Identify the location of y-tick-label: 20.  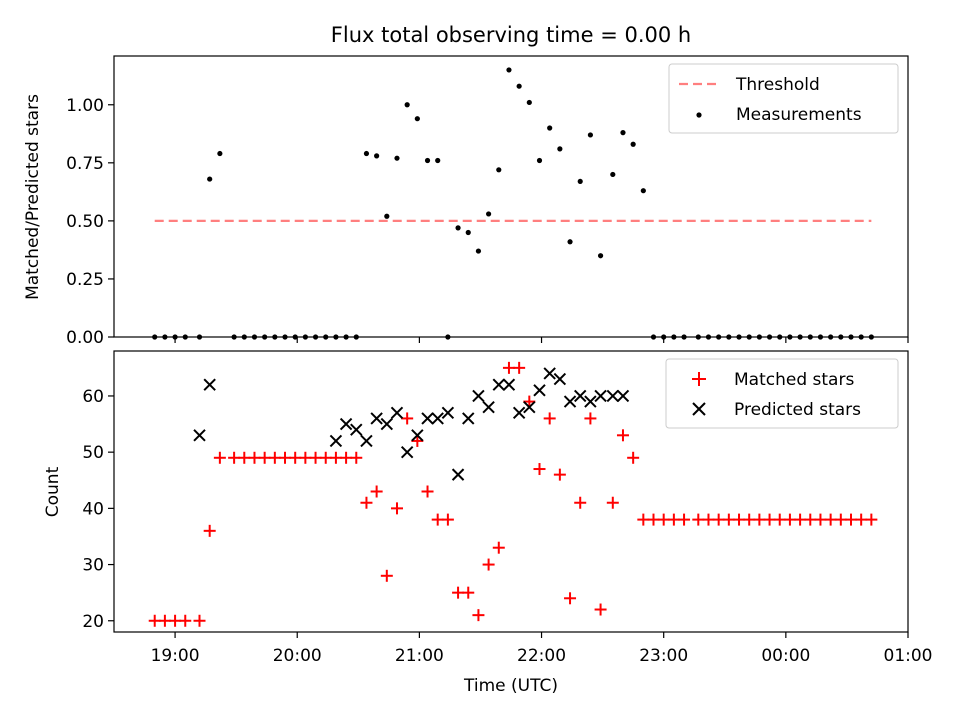
(93, 622).